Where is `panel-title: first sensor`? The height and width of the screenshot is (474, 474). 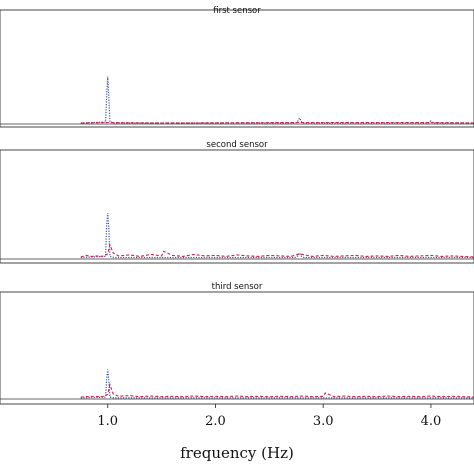
panel-title: first sensor is located at coordinates (237, 11).